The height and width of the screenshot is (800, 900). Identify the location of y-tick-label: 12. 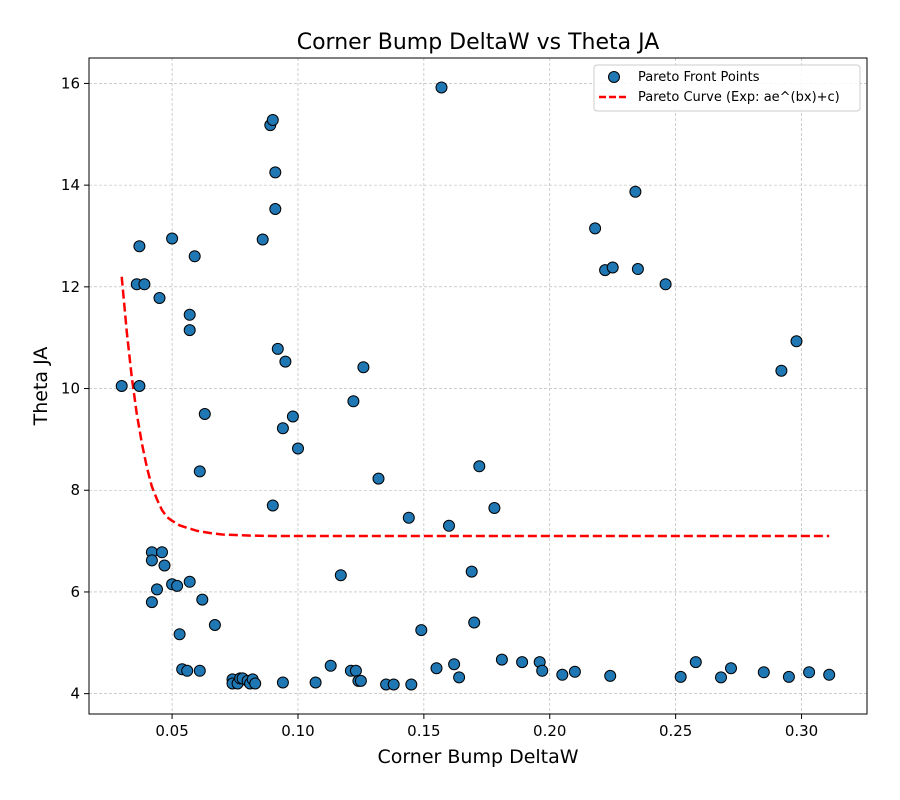
(70, 287).